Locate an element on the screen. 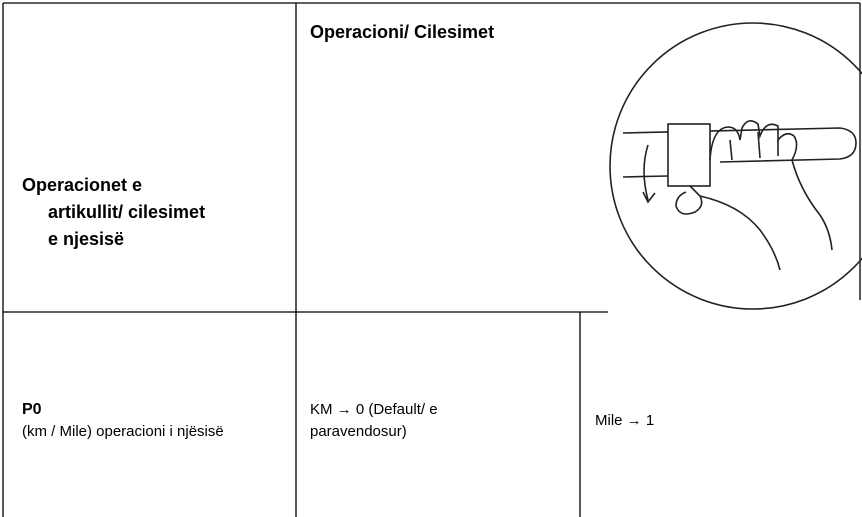 Image resolution: width=862 pixels, height=517 pixels. option-0-line: paravendosur) is located at coordinates (358, 431).